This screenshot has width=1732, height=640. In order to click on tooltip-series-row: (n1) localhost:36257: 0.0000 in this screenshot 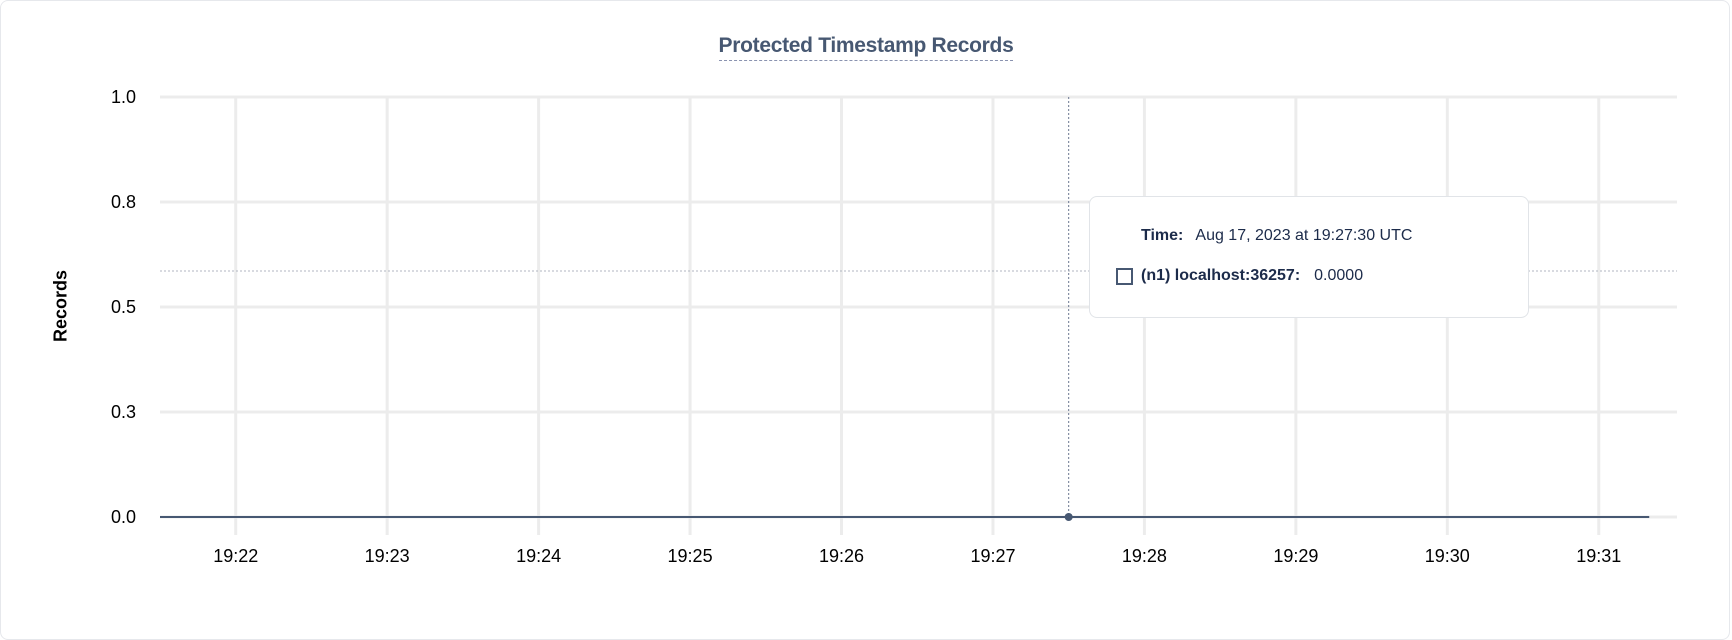, I will do `click(1239, 276)`.